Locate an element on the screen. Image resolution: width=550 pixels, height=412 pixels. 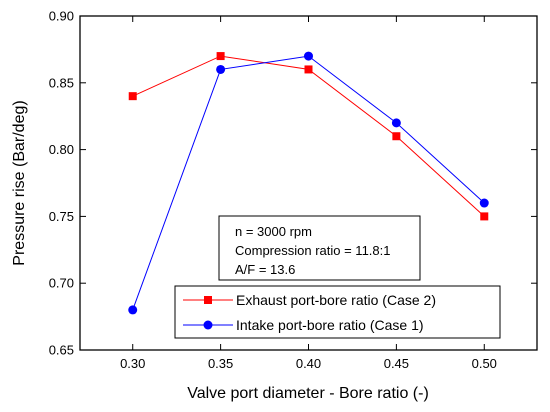
x-tick-label: 0.40 is located at coordinates (308, 363).